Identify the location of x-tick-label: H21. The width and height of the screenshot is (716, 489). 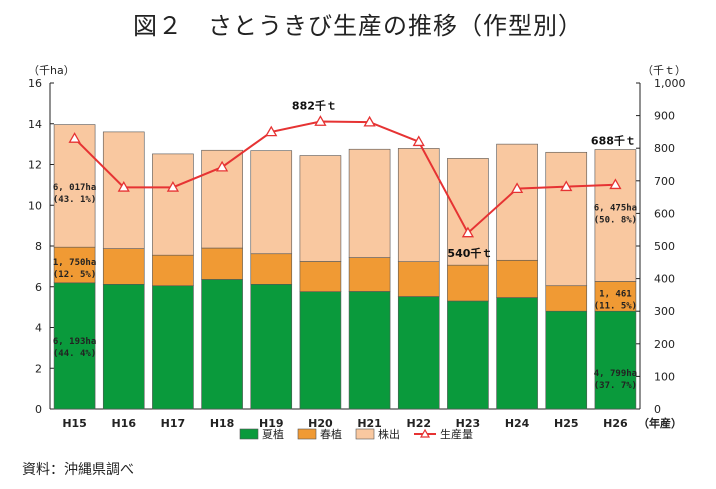
(369, 423).